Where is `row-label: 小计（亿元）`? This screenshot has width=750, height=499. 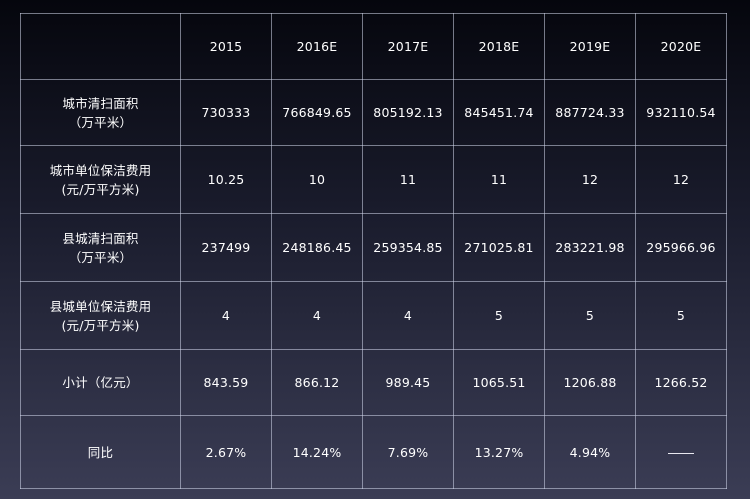 row-label: 小计（亿元） is located at coordinates (100, 382).